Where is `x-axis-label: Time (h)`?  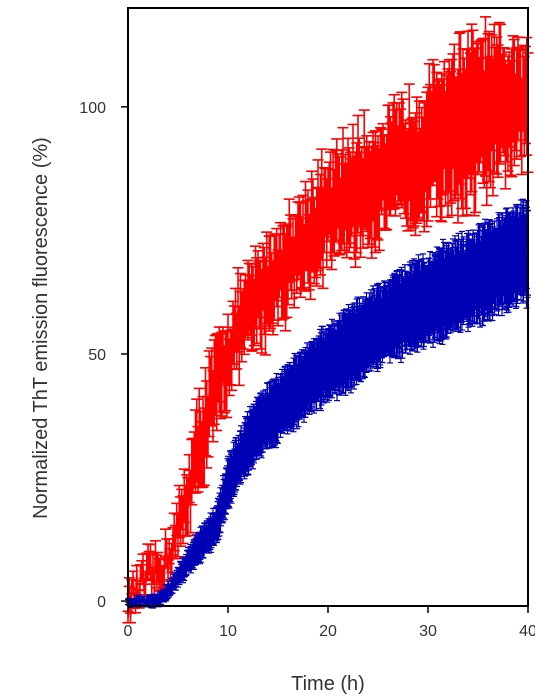
x-axis-label: Time (h) is located at coordinates (328, 684).